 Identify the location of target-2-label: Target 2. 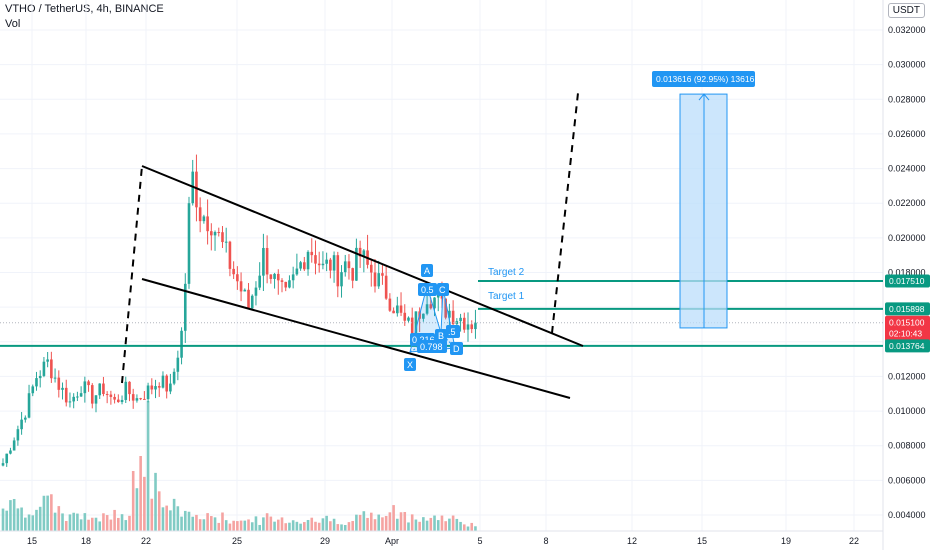
(506, 272).